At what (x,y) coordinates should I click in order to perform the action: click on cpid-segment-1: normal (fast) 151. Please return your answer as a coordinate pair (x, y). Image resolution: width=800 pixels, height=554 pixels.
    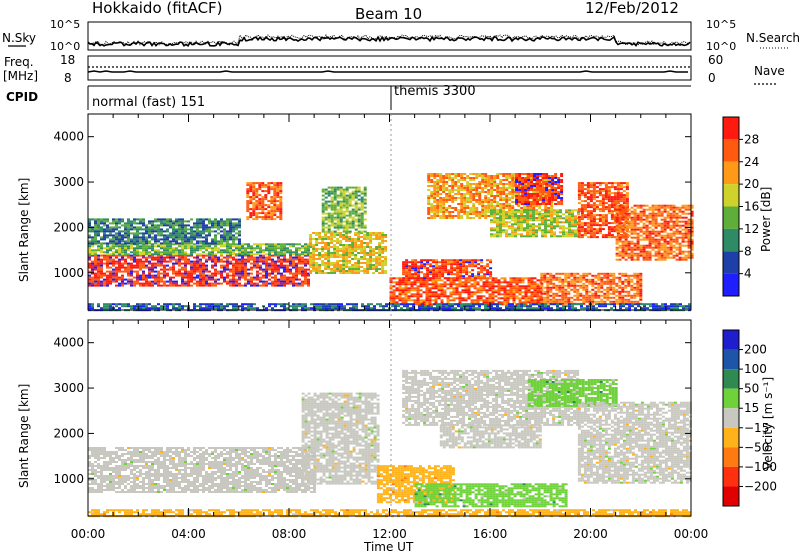
    Looking at the image, I should click on (148, 102).